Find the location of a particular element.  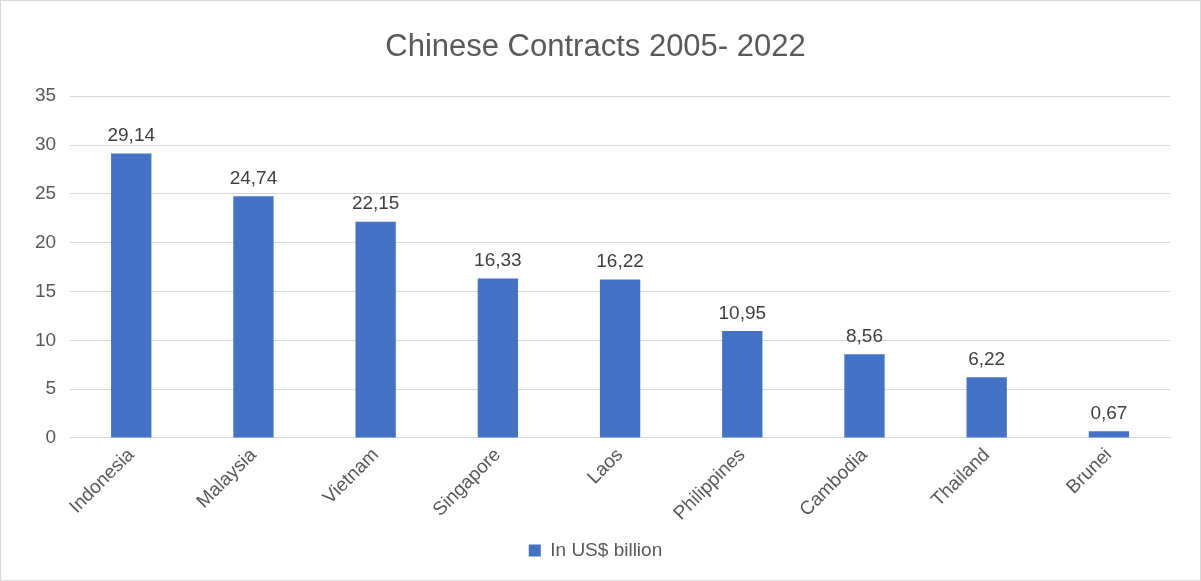

chart-title: Chinese Contracts 2005- 2022 is located at coordinates (595, 46).